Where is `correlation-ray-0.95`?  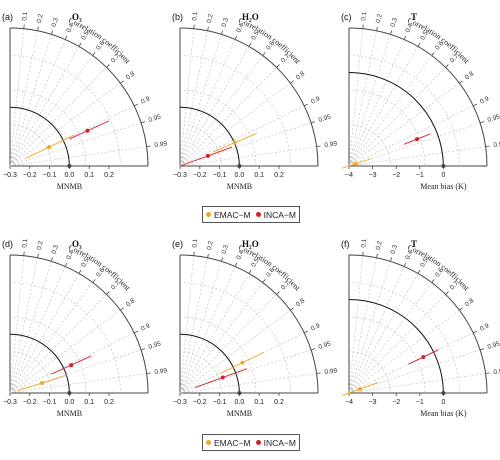 correlation-ray-0.95 is located at coordinates (414, 144).